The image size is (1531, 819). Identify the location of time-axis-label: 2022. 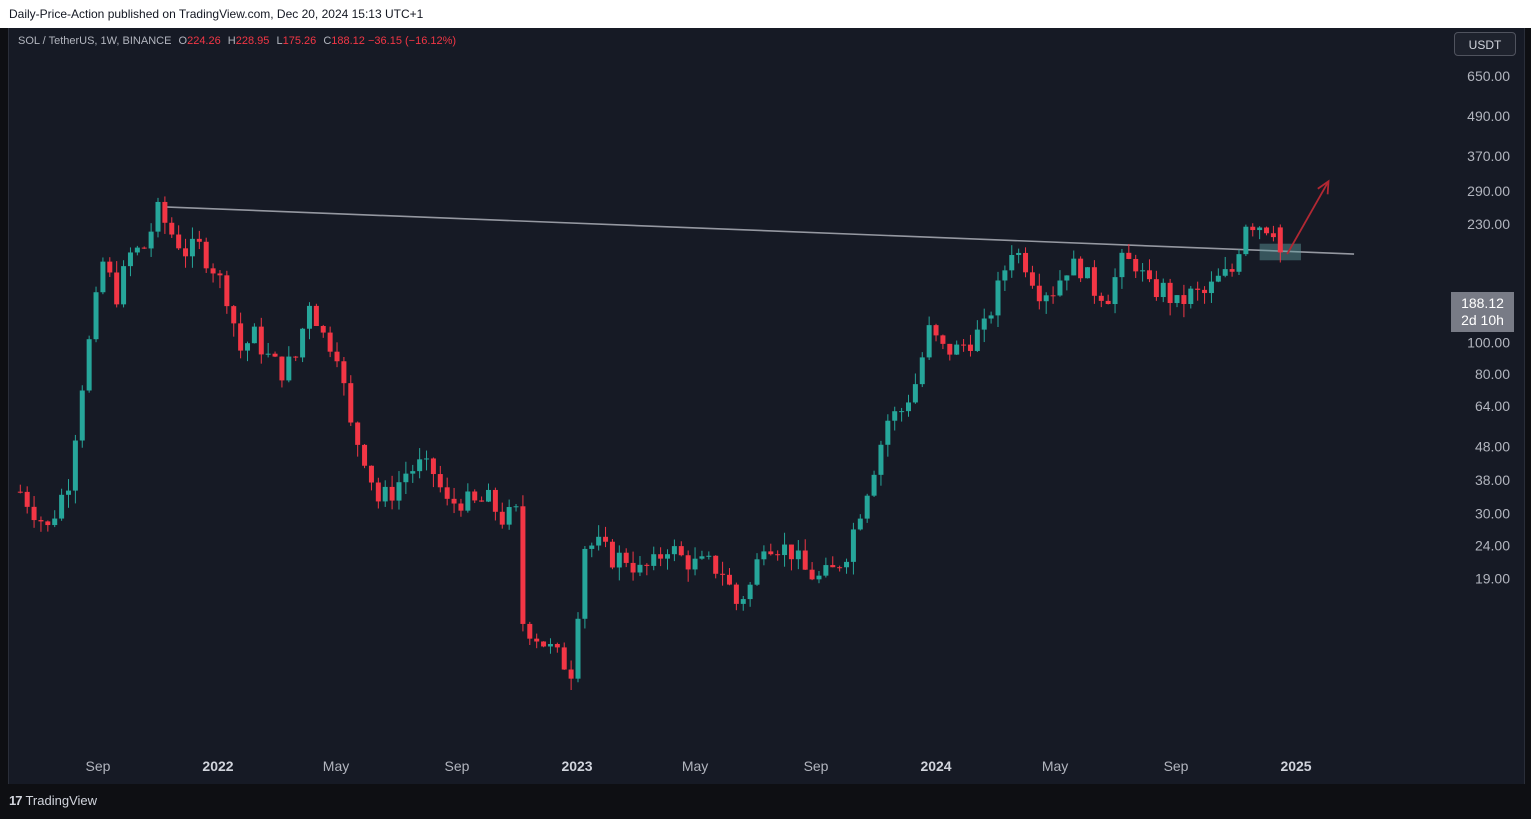
(217, 766).